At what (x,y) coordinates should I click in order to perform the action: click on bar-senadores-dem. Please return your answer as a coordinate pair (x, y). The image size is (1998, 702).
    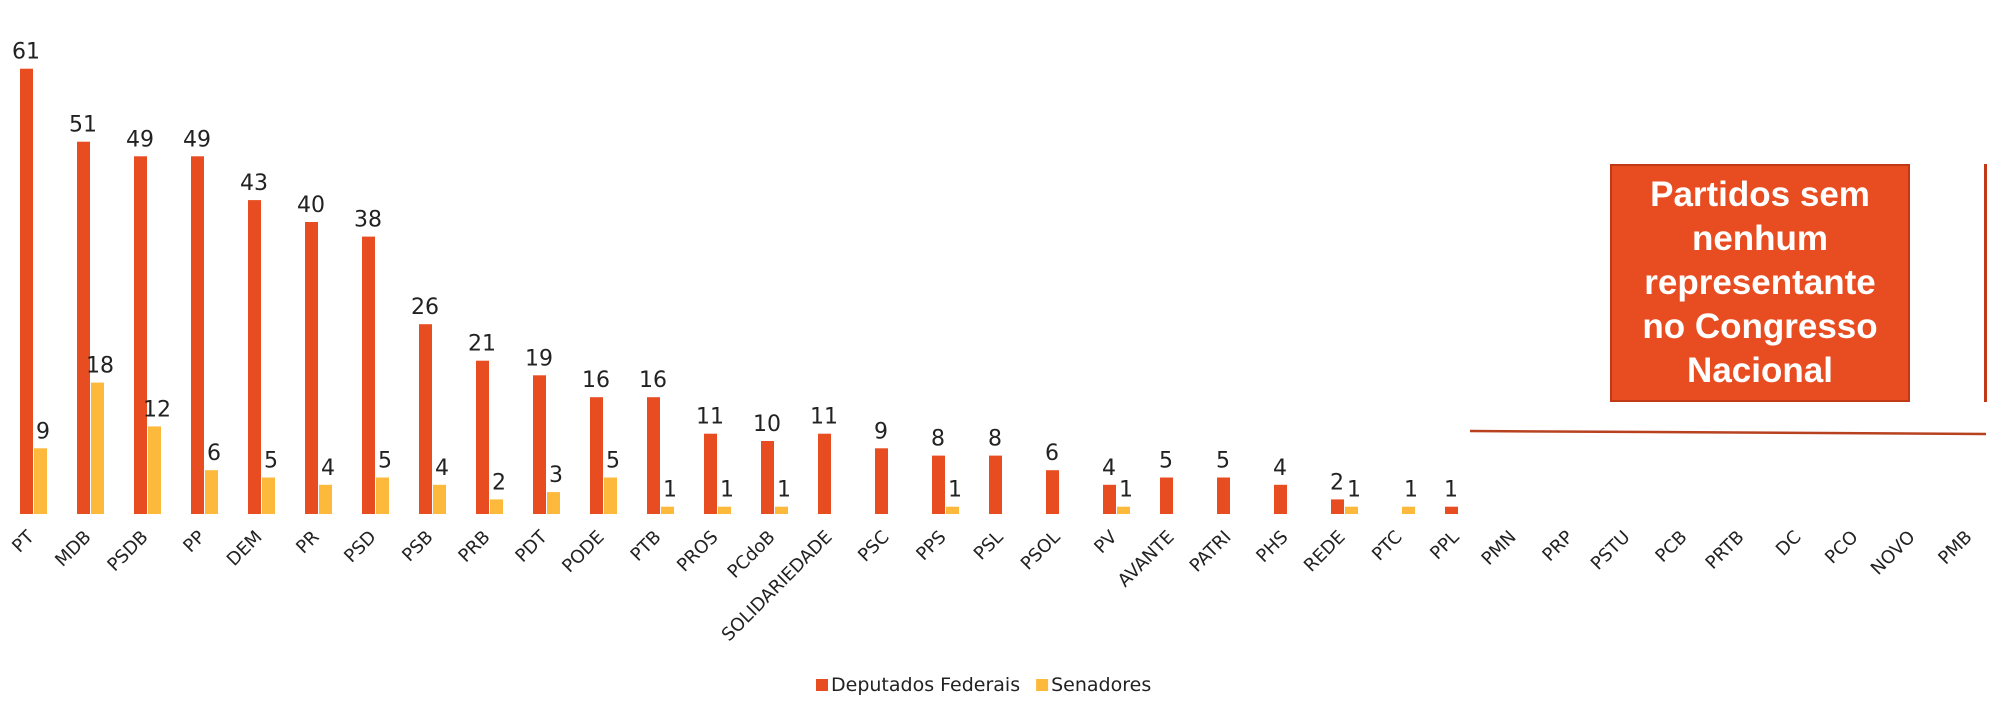
    Looking at the image, I should click on (268, 495).